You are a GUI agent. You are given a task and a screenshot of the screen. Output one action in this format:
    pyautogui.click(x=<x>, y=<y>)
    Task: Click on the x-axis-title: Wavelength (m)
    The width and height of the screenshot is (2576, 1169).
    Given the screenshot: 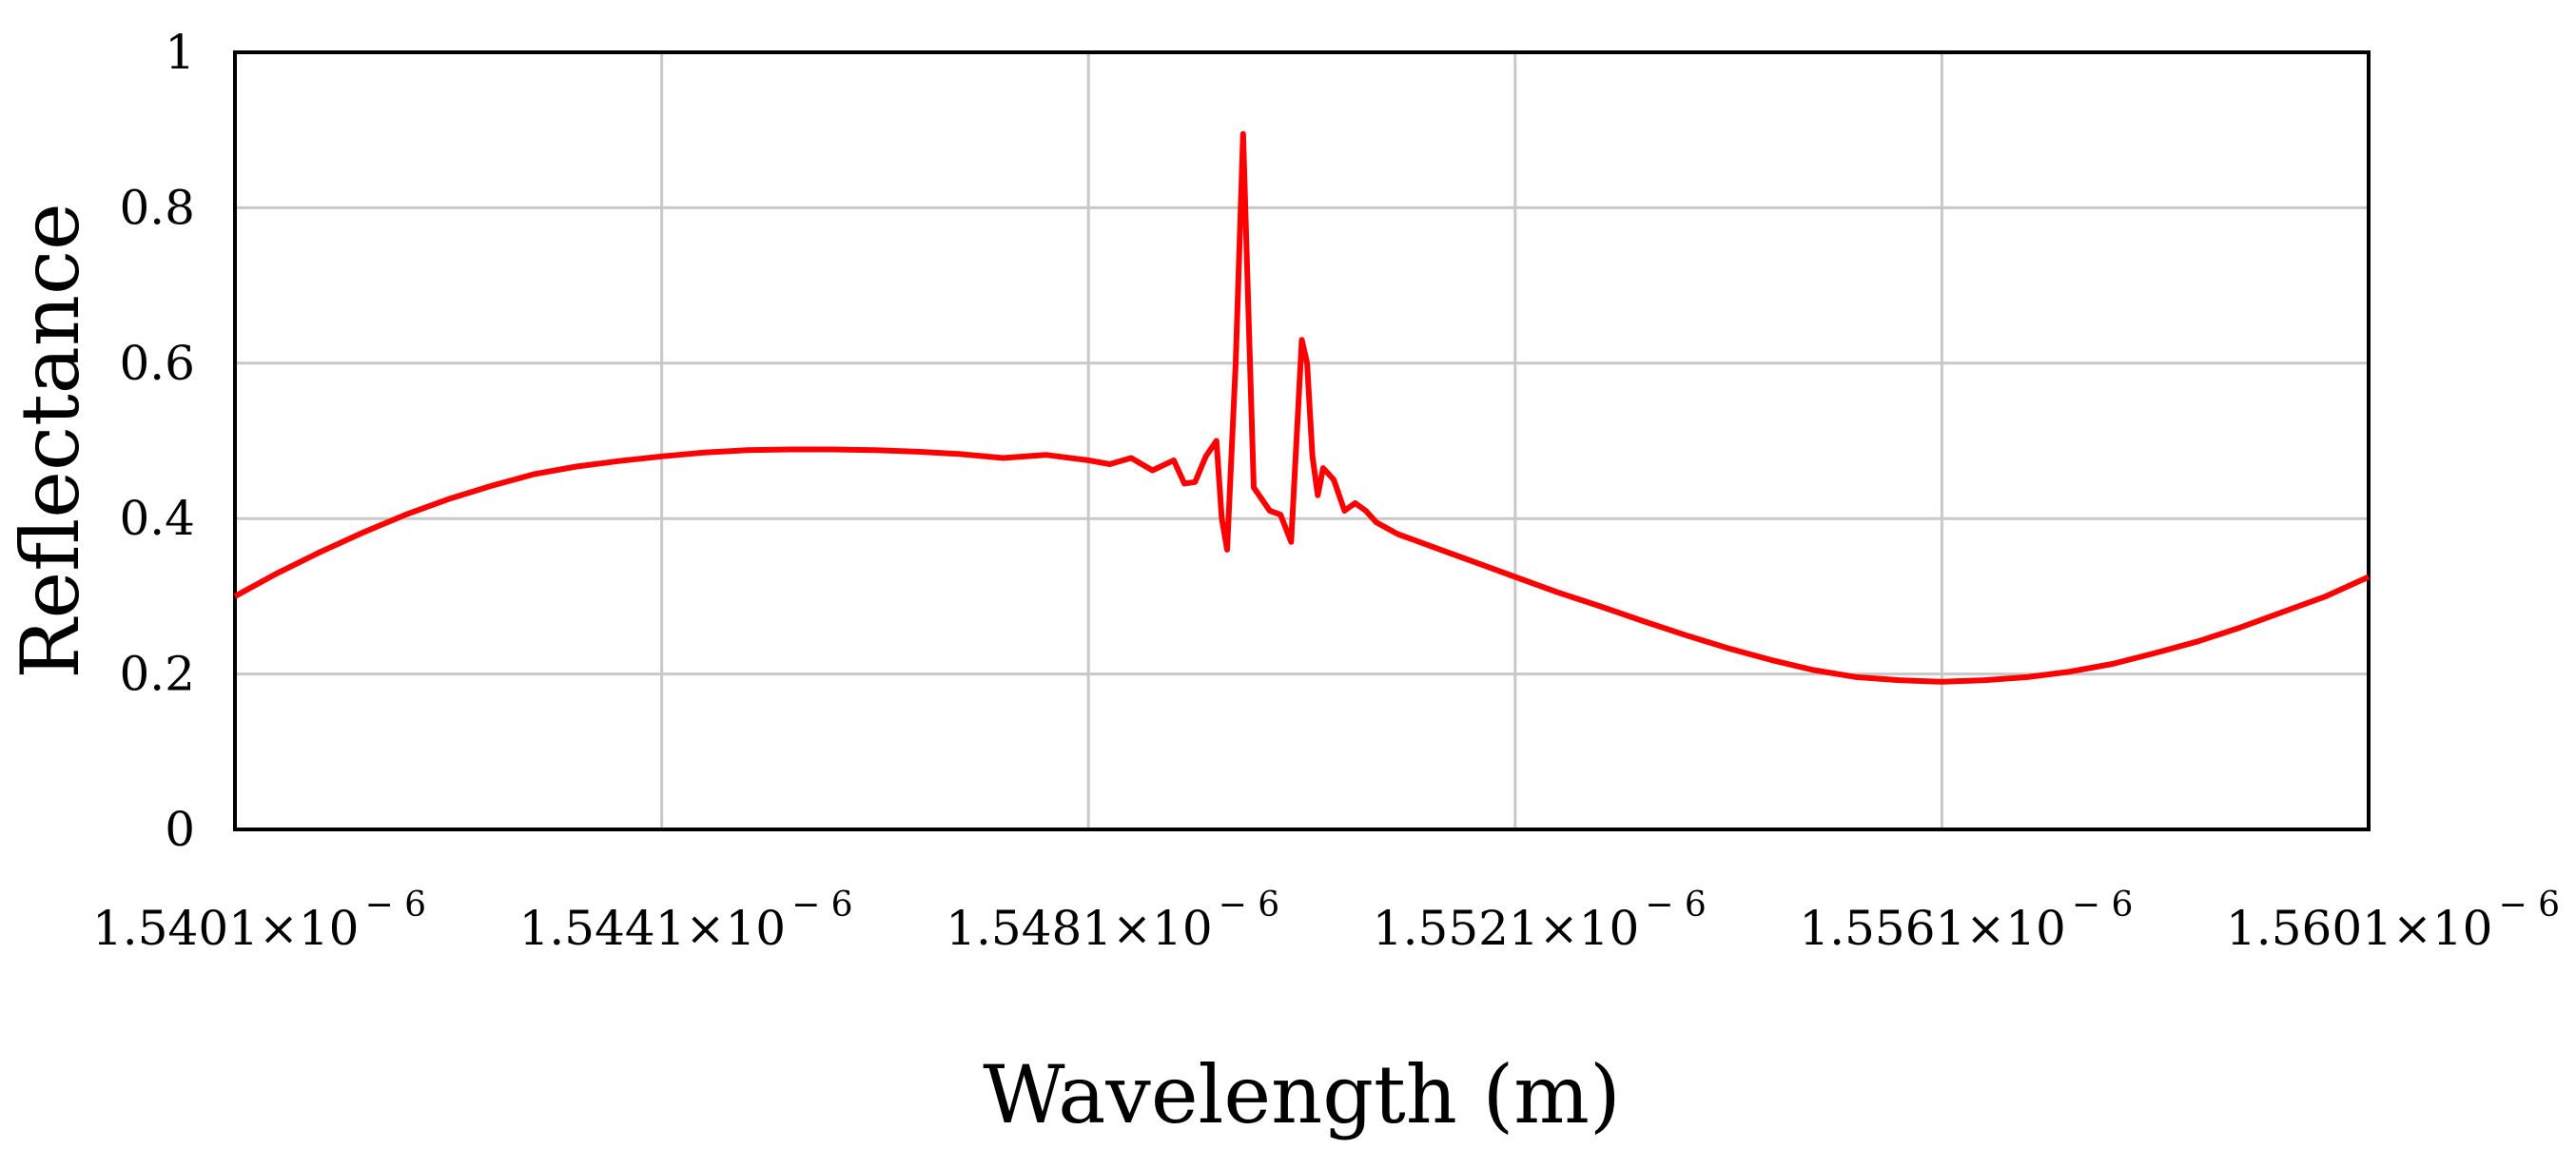 What is the action you would take?
    pyautogui.click(x=1302, y=1094)
    